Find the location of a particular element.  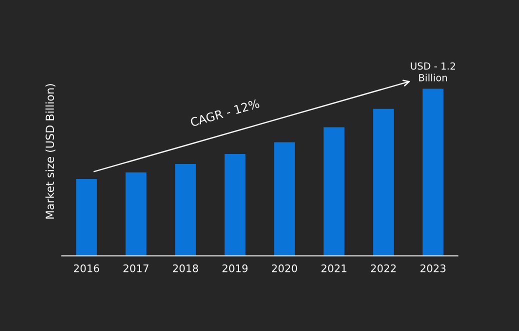

x-tick-label: 2021 is located at coordinates (334, 268).